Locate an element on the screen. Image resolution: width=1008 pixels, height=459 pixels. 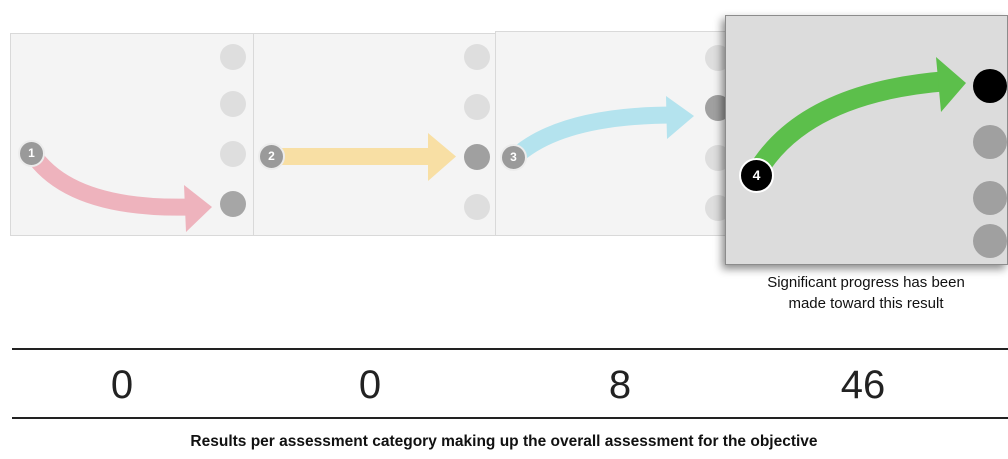
arrow-3-shaft is located at coordinates (592, 135).